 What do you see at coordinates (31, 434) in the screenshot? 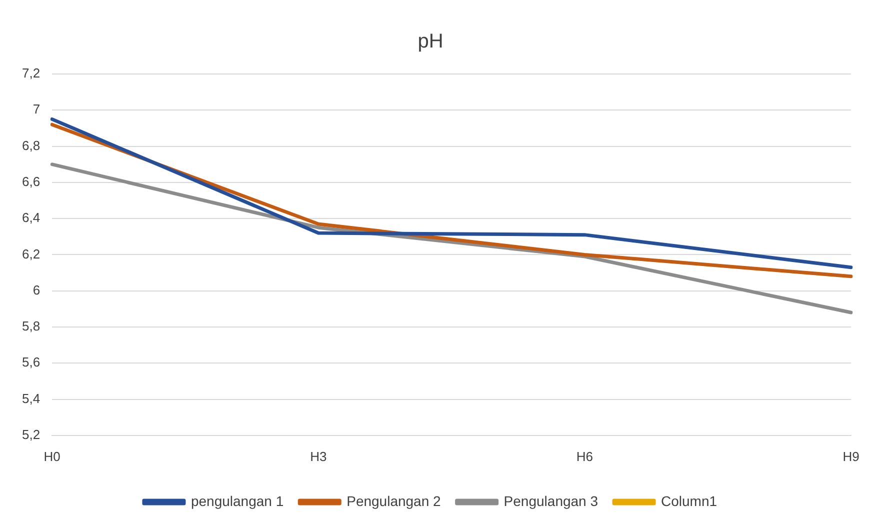
I see `y-tick-label: 5,2` at bounding box center [31, 434].